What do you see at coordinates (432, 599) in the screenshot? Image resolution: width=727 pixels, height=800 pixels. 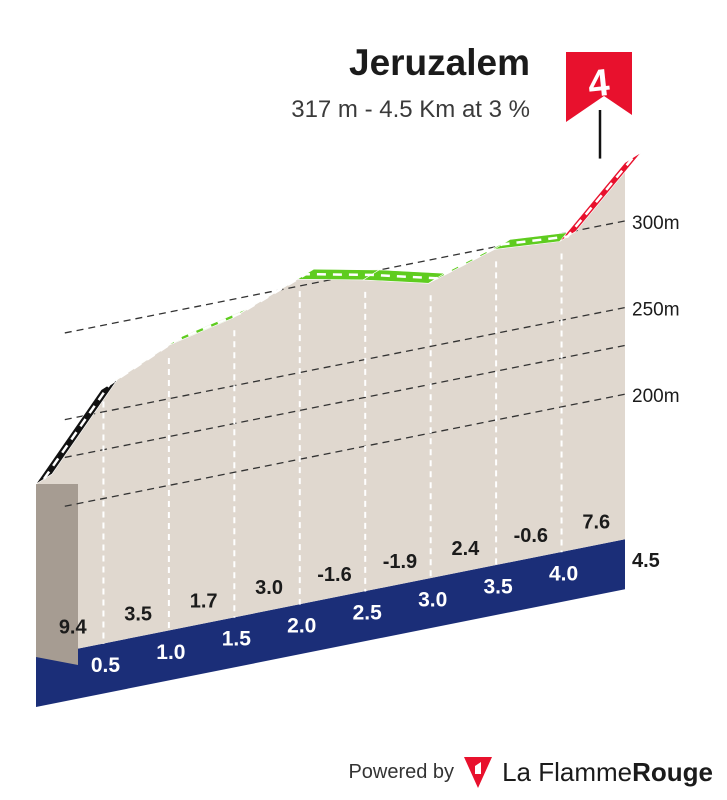 I see `distance-label: 3.0` at bounding box center [432, 599].